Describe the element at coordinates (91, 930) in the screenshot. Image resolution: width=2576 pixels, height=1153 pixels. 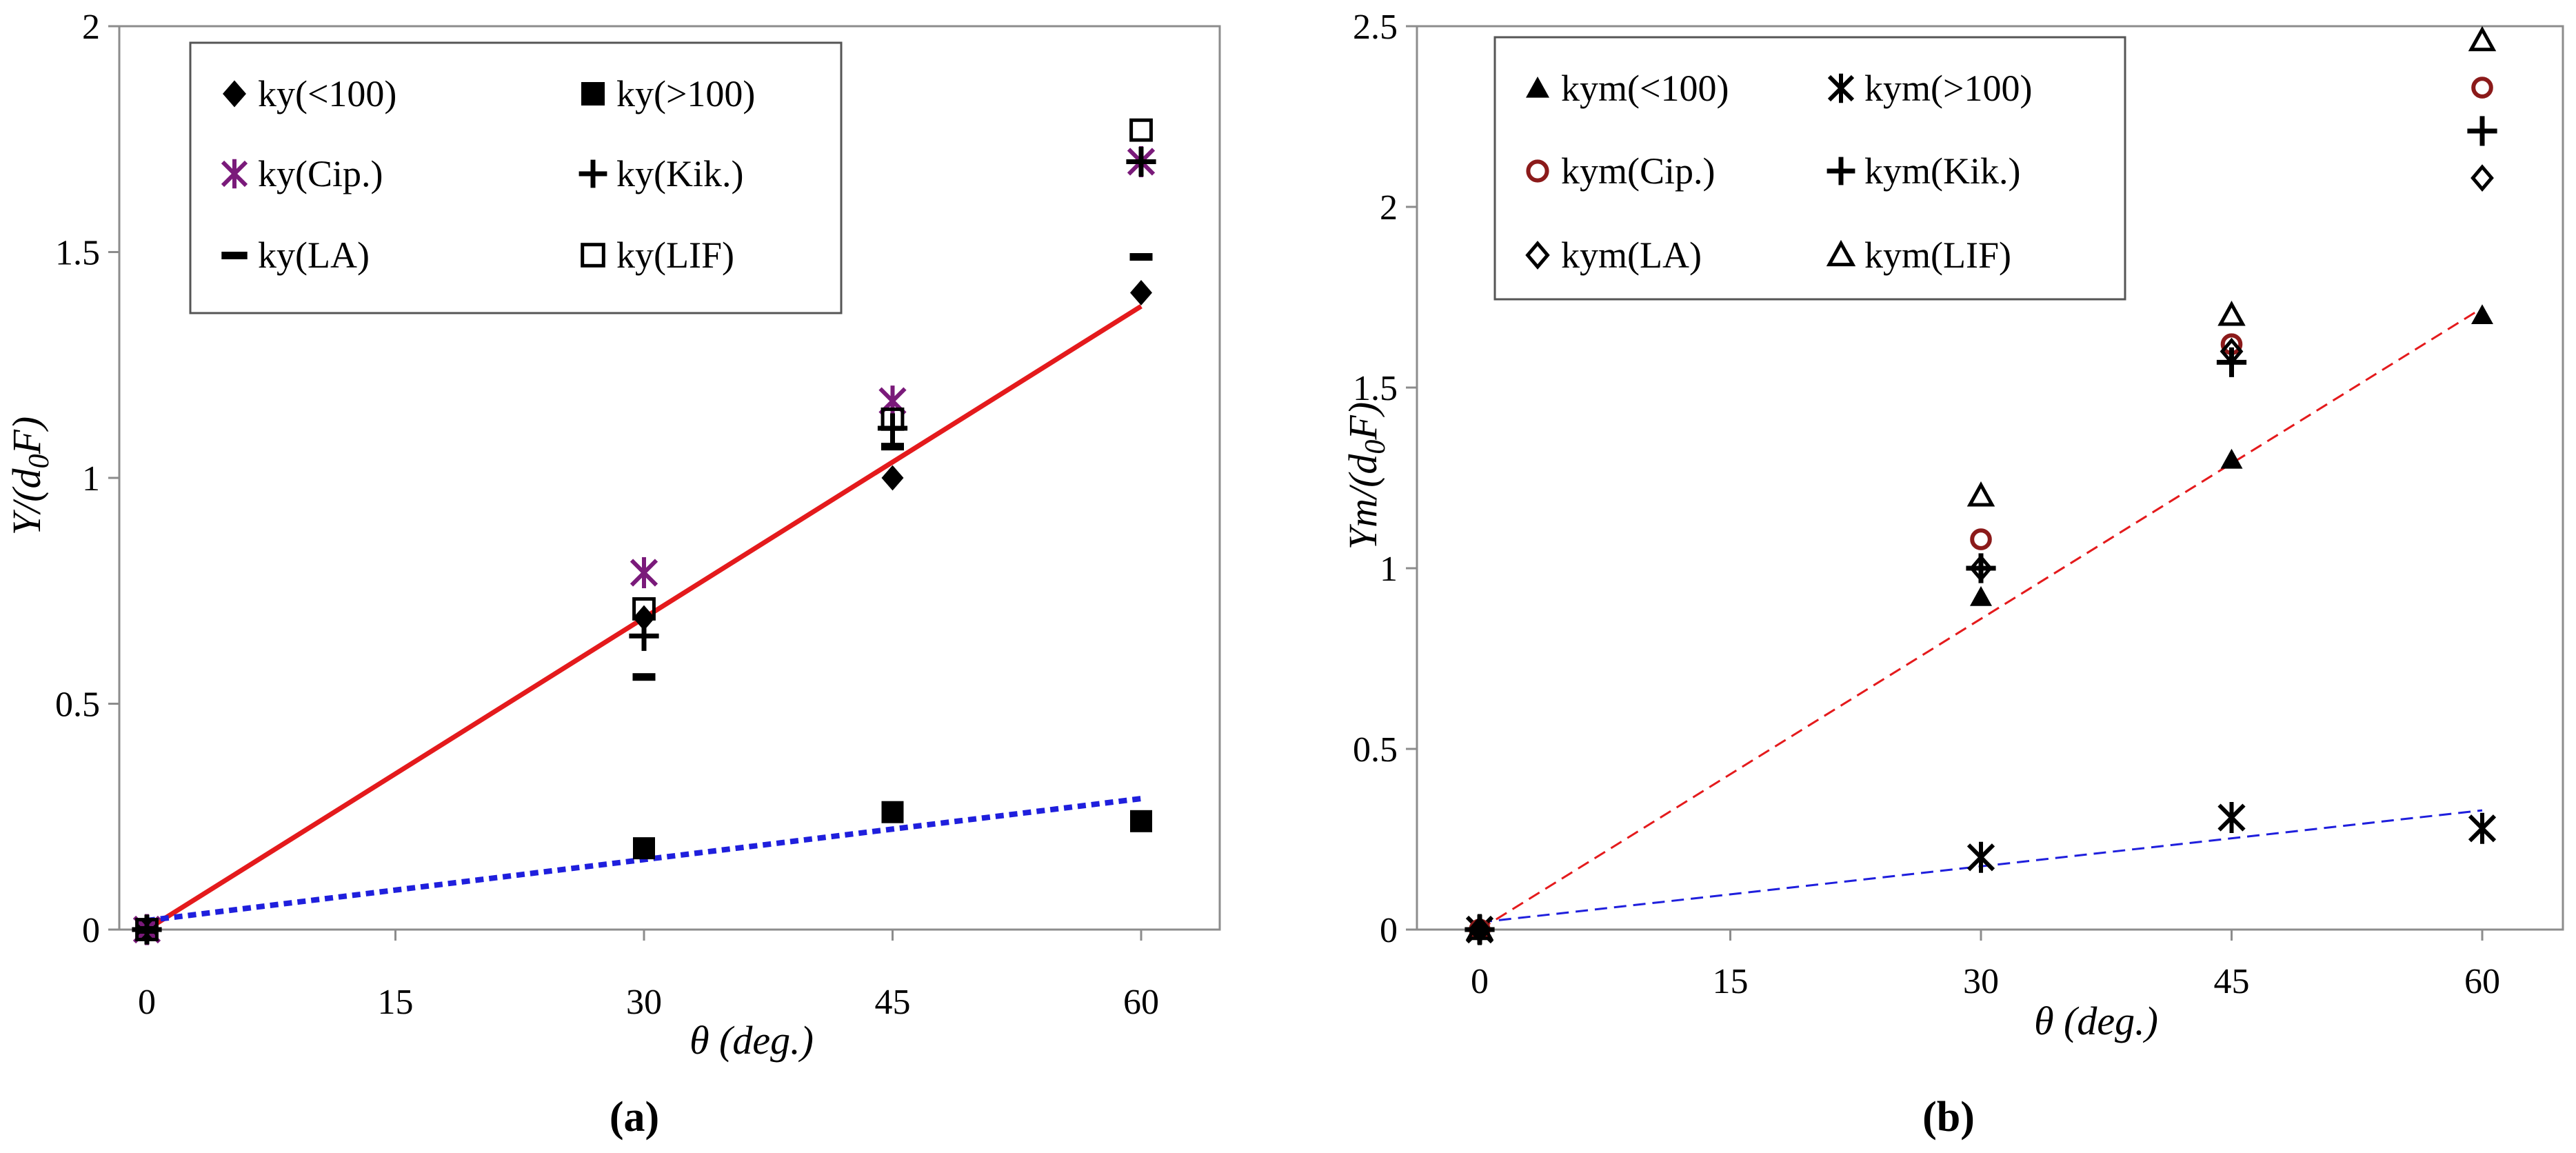
I see `panel-a-y-tick-label: 0` at that location.